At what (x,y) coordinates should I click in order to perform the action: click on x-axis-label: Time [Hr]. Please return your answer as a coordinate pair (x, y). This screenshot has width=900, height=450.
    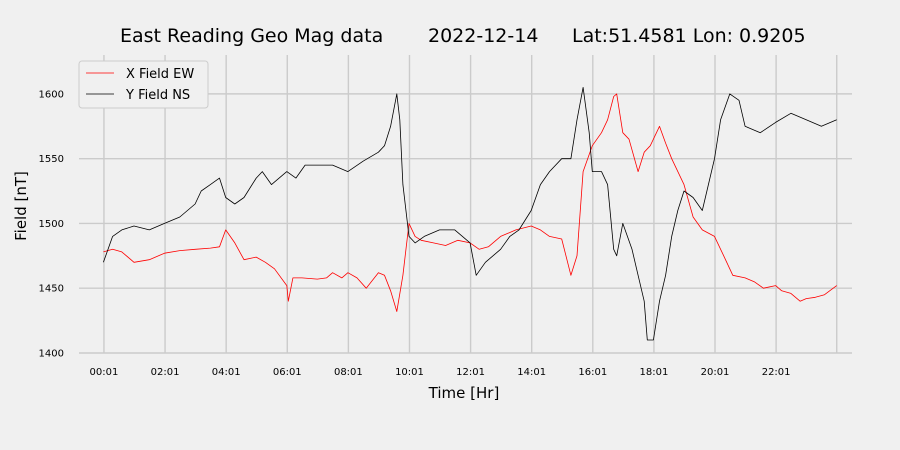
    Looking at the image, I should click on (464, 393).